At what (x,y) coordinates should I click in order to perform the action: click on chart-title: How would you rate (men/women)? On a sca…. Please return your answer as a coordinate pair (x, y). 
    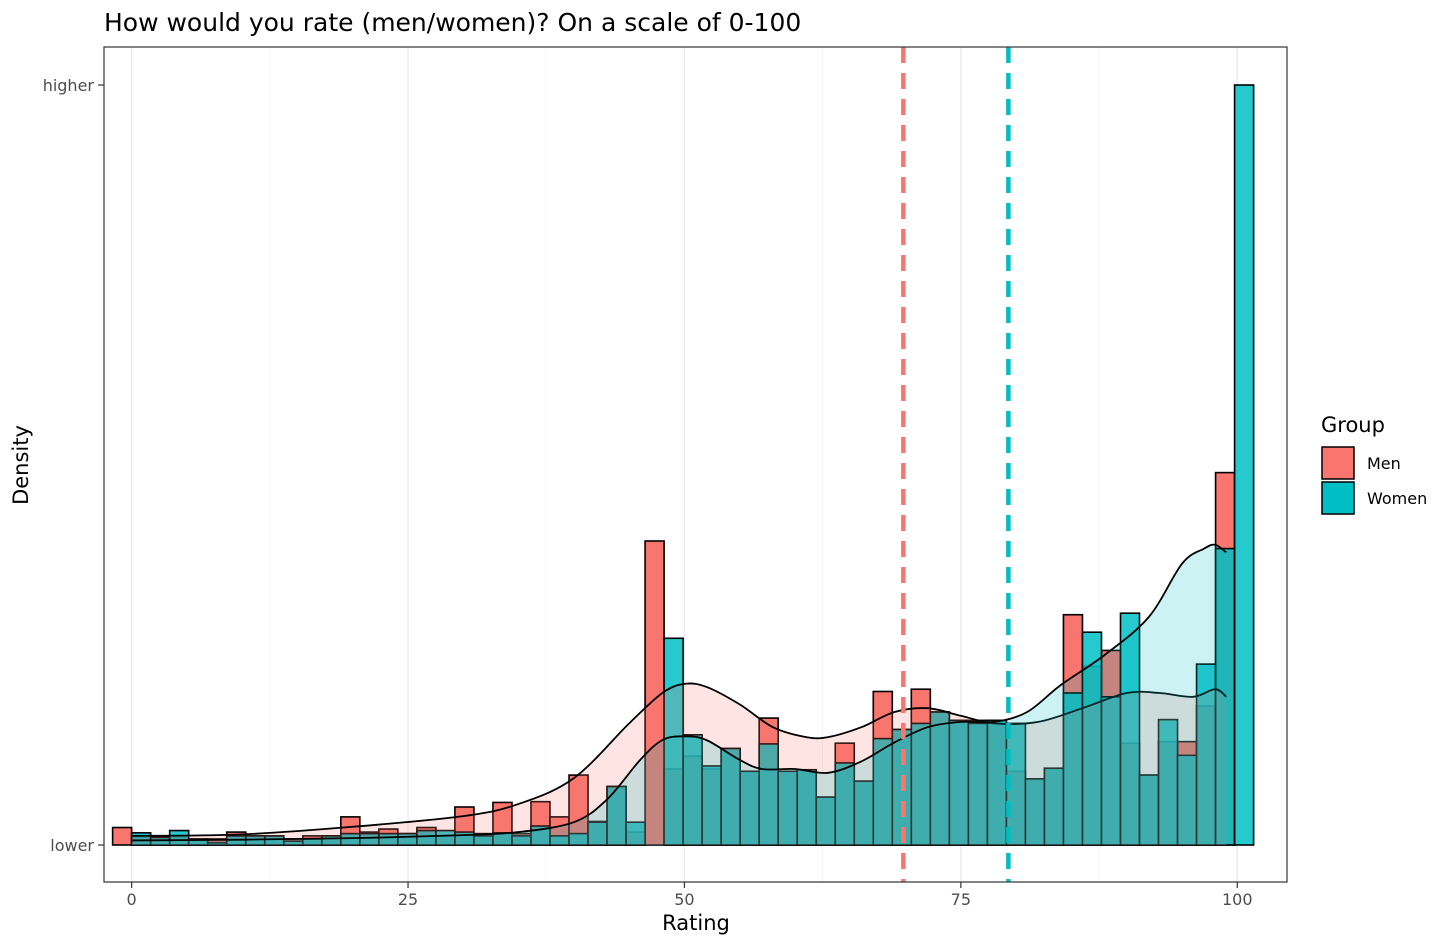
    Looking at the image, I should click on (452, 22).